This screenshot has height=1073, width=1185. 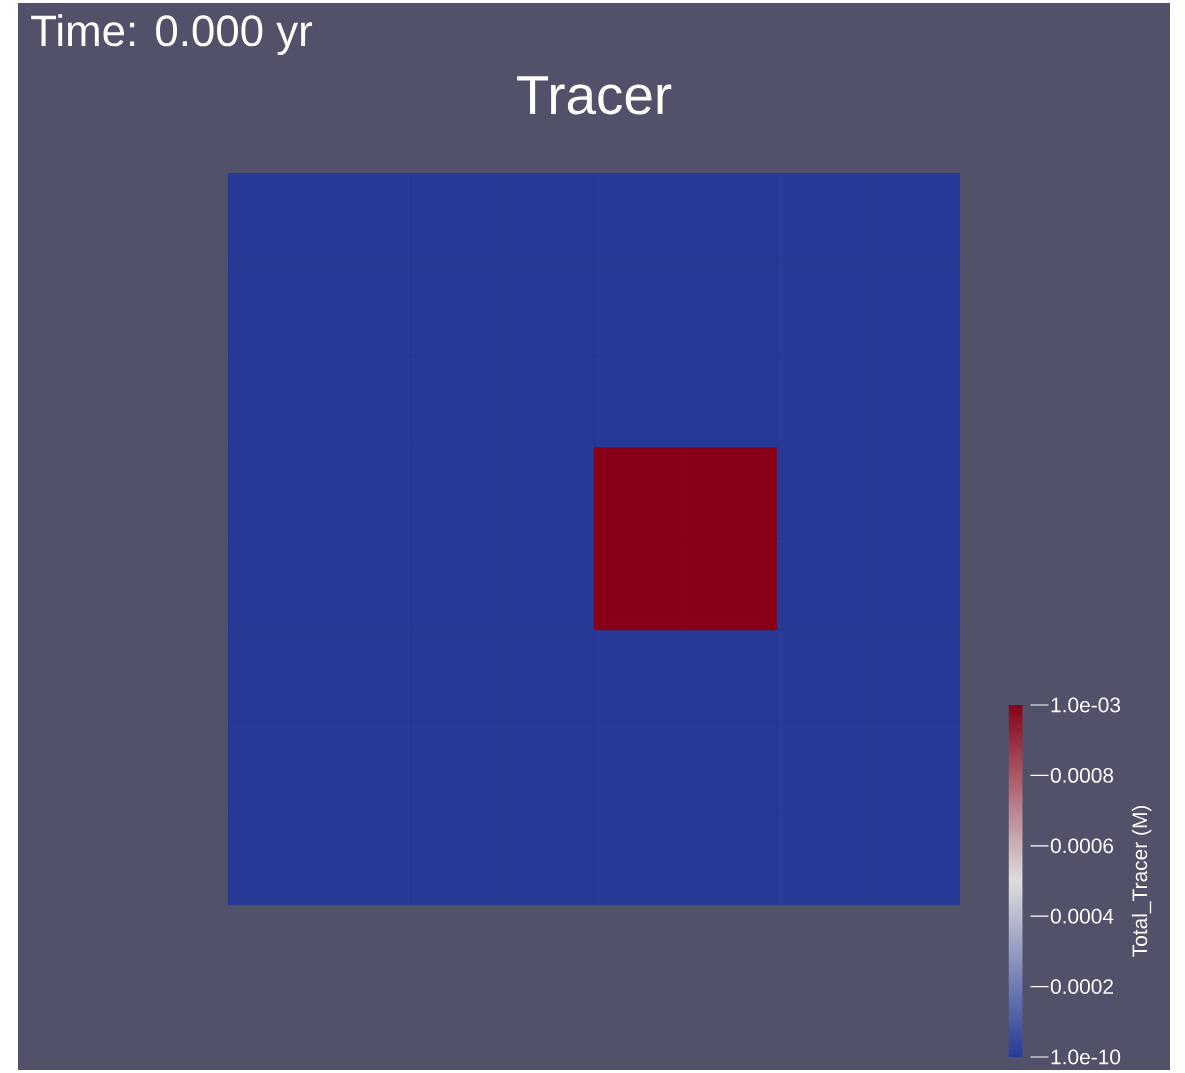 I want to click on color-bar-label: 0.0006, so click(x=1082, y=846).